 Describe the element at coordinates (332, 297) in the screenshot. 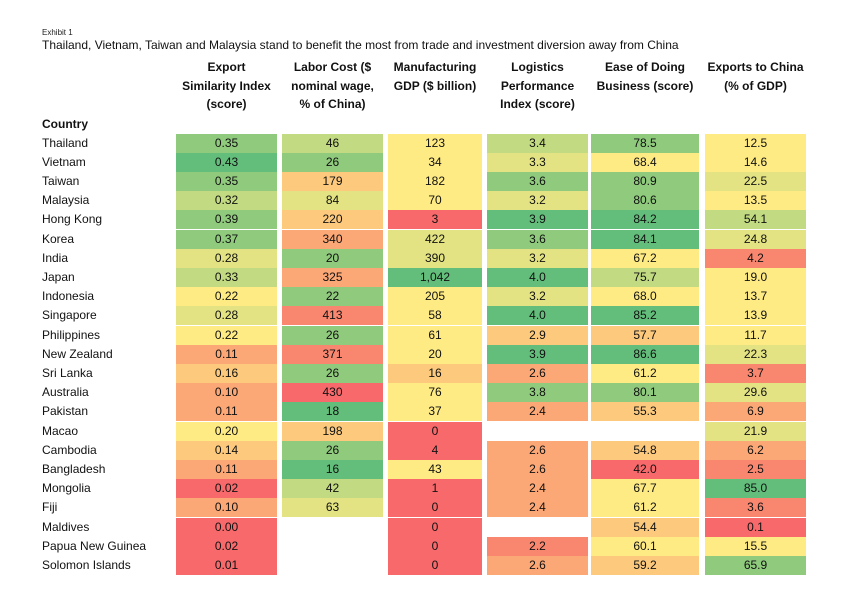

I see `cell-labor: 22` at that location.